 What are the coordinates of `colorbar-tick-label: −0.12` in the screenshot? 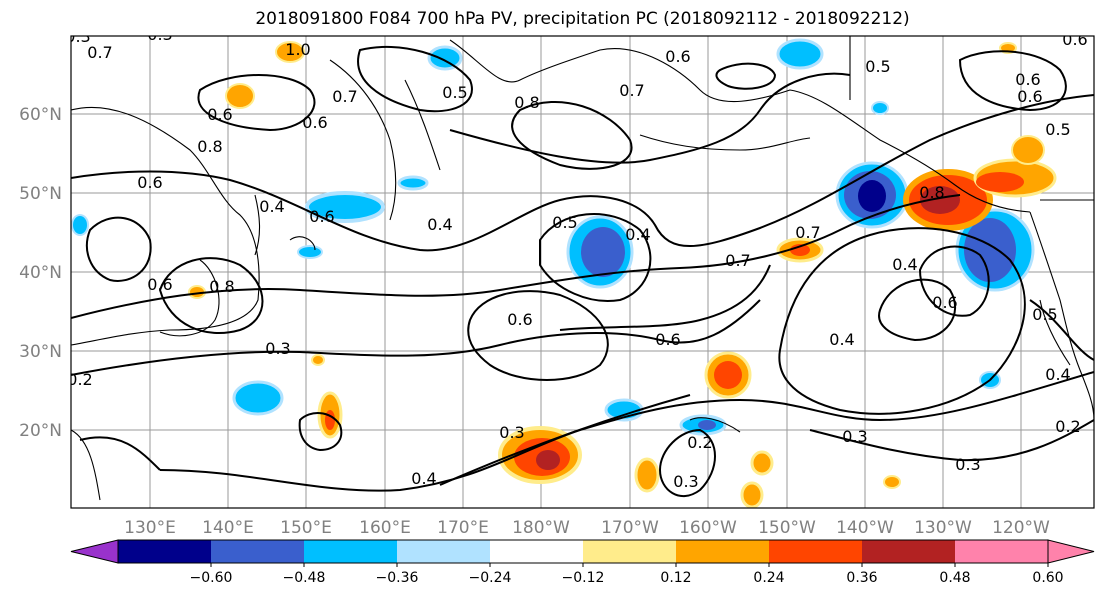 It's located at (583, 578).